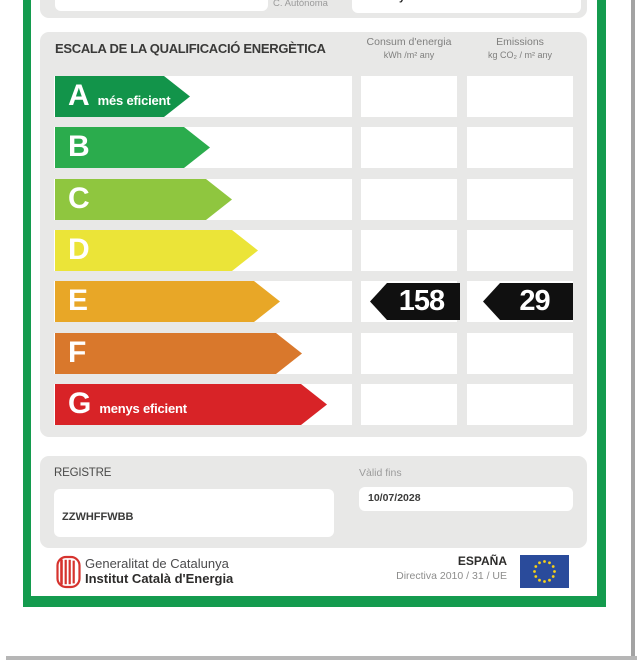  What do you see at coordinates (451, 576) in the screenshot?
I see `directive-label: Directiva 2010 / 31 / UE` at bounding box center [451, 576].